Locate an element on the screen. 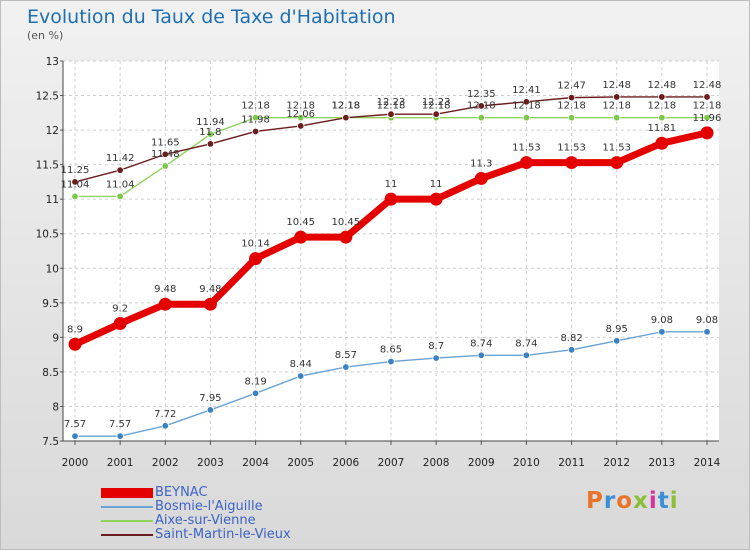 The image size is (750, 550). y-tick-label: 13 is located at coordinates (52, 62).